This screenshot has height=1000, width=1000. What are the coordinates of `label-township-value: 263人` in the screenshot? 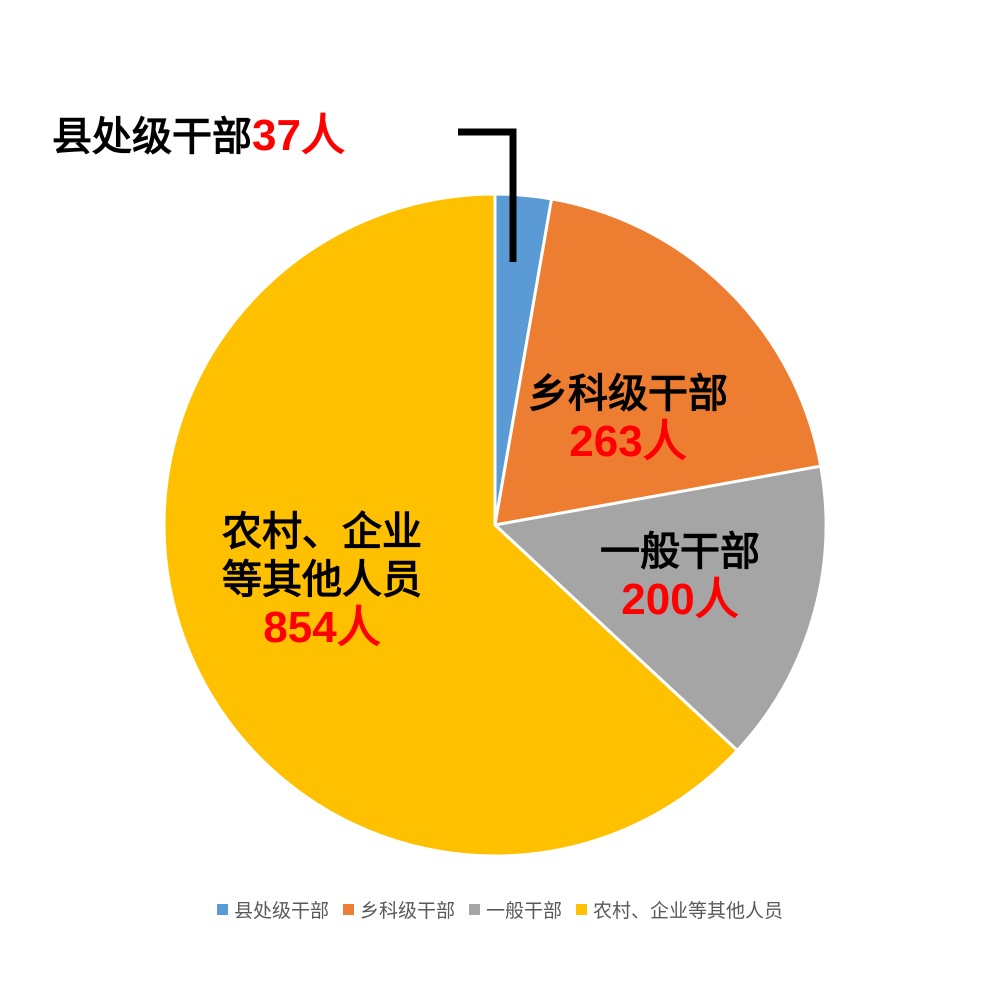 It's located at (628, 441).